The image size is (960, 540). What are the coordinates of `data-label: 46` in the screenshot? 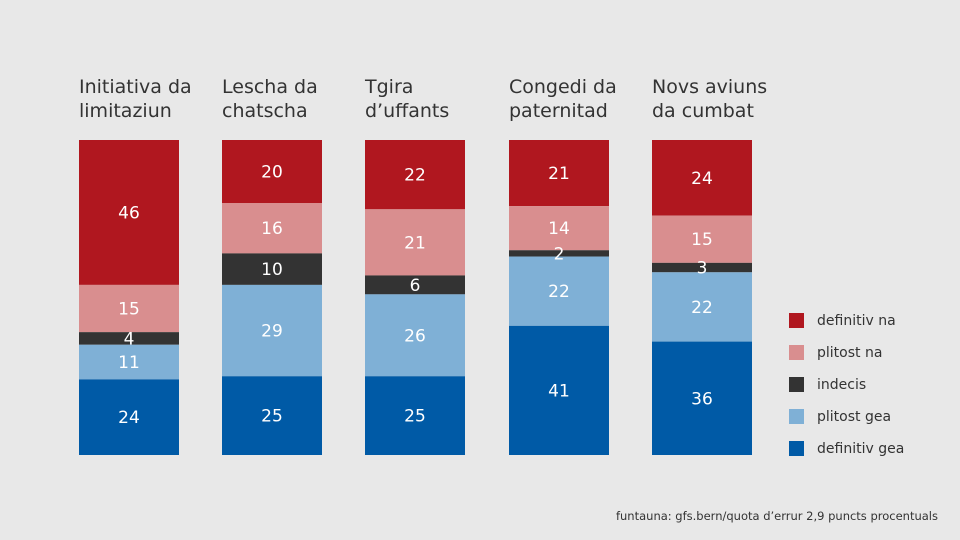 It's located at (129, 213).